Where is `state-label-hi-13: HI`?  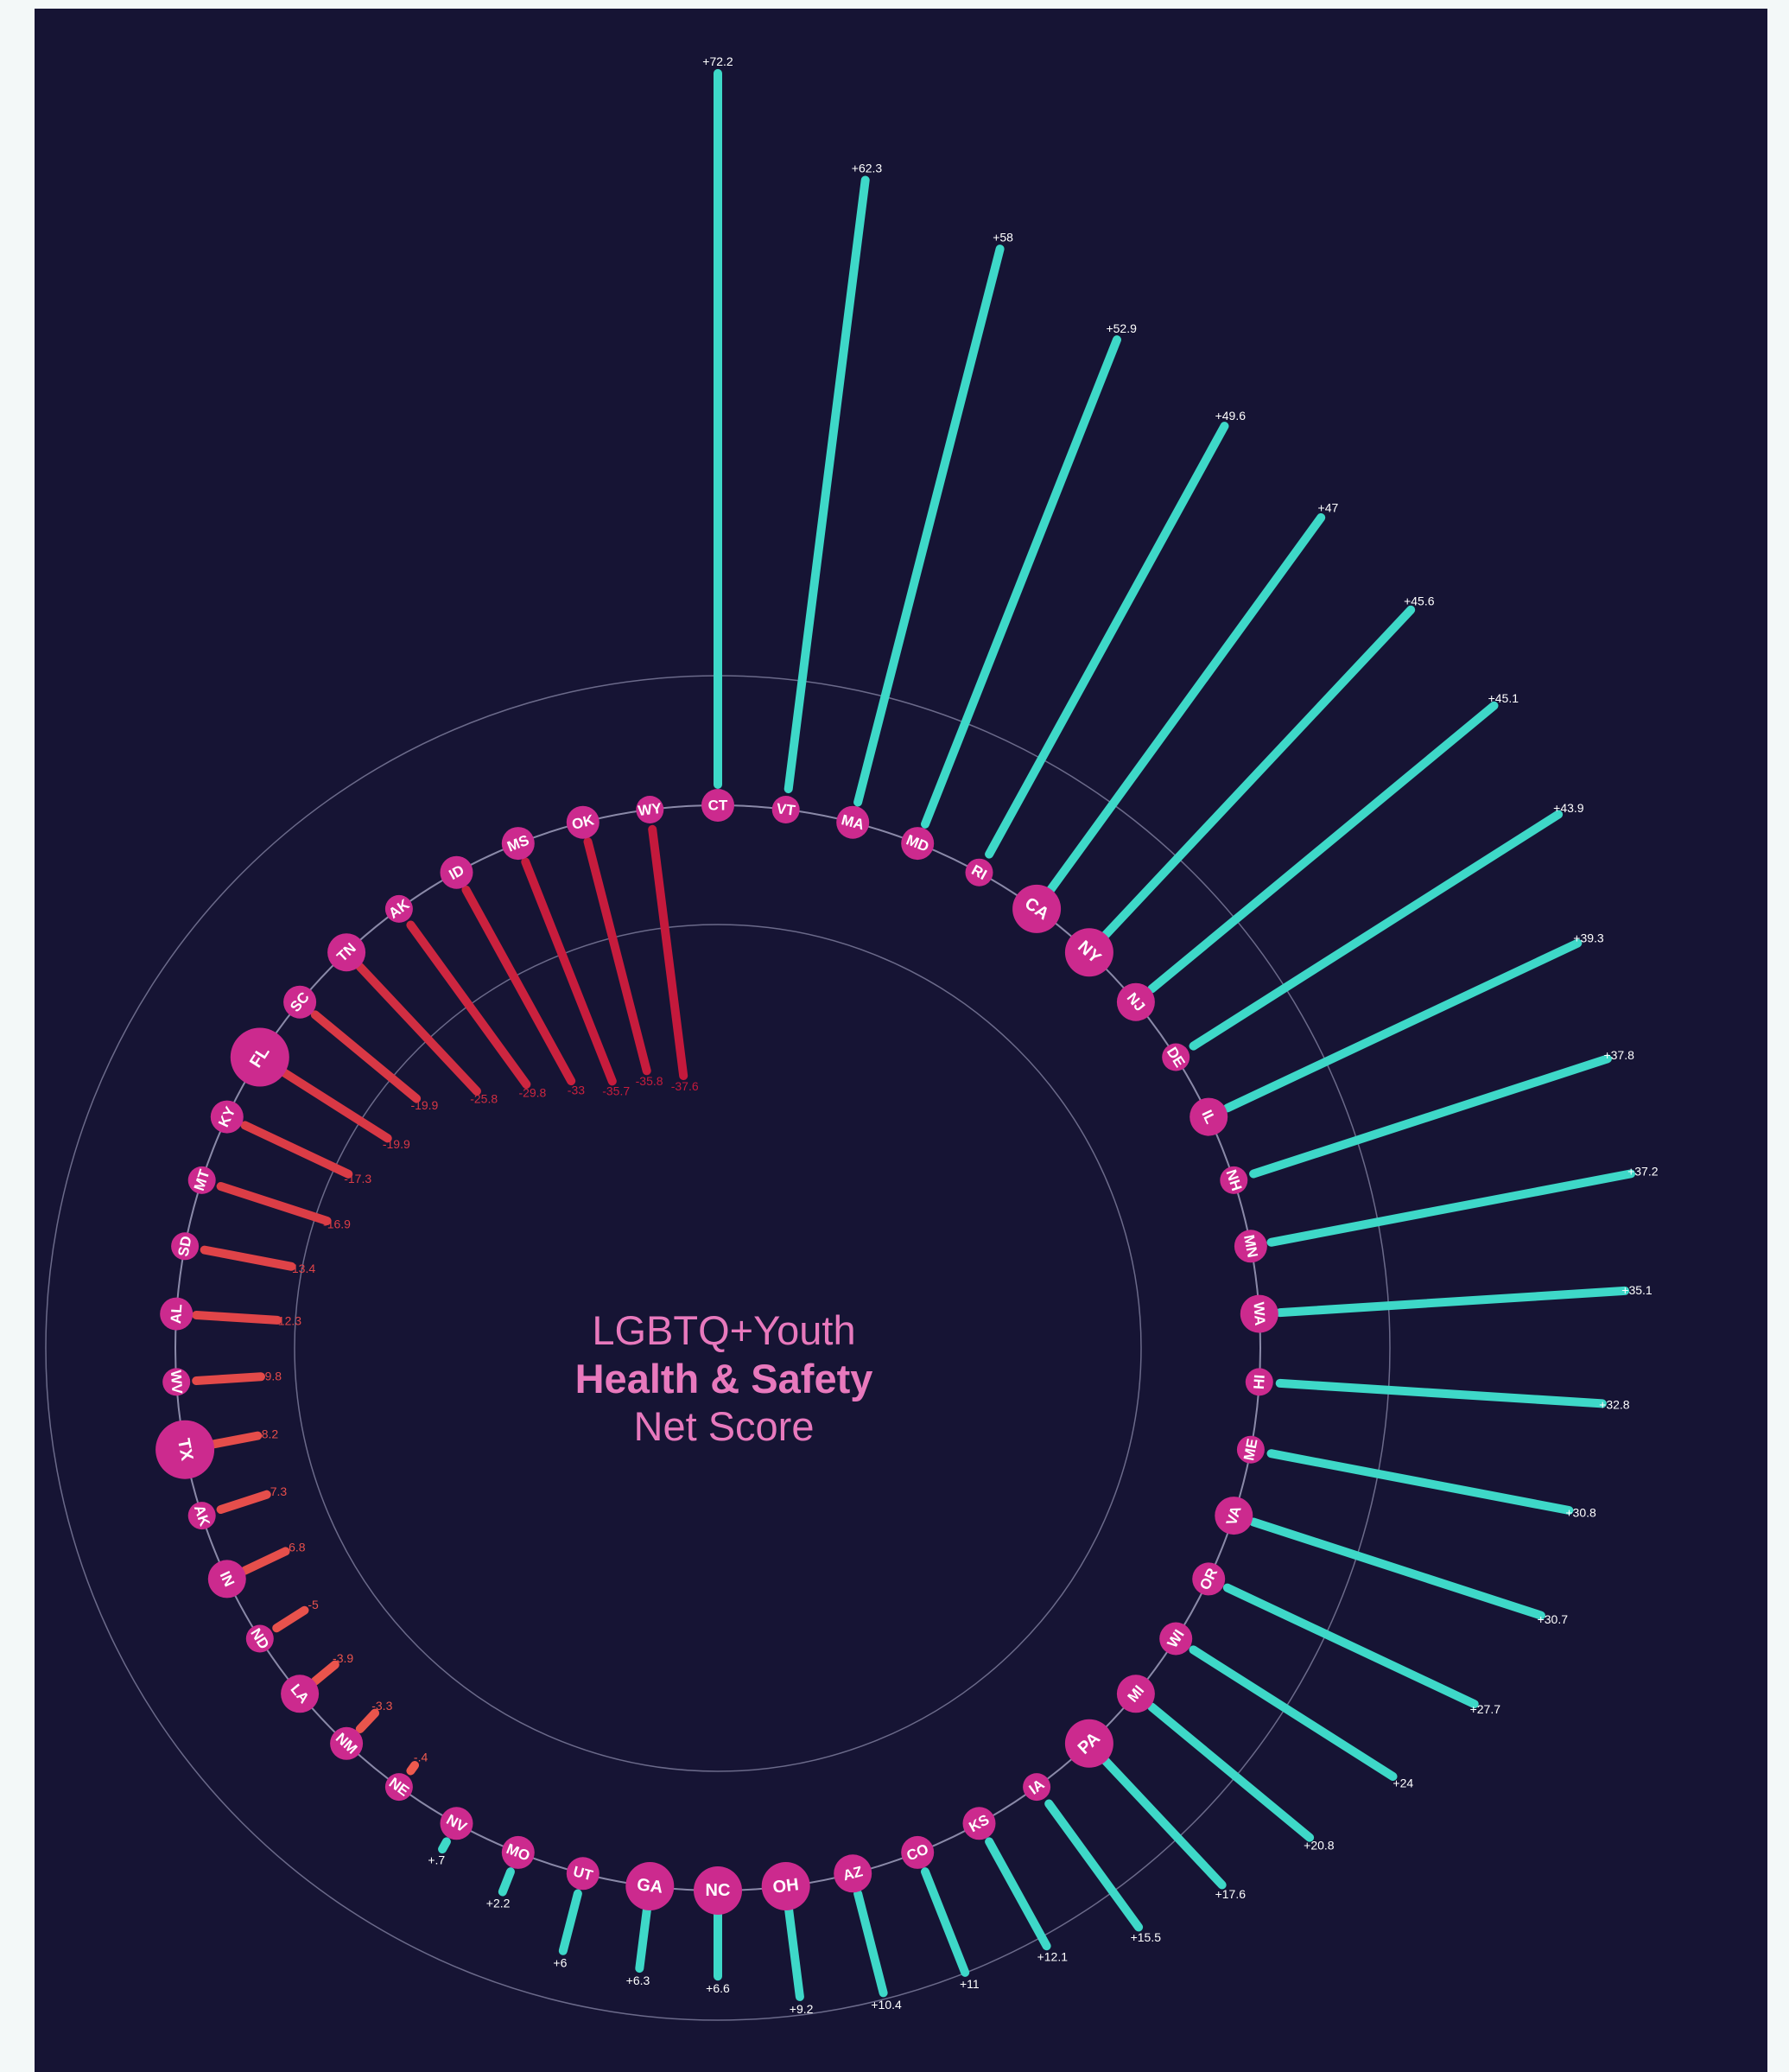 state-label-hi-13: HI is located at coordinates (1259, 1381).